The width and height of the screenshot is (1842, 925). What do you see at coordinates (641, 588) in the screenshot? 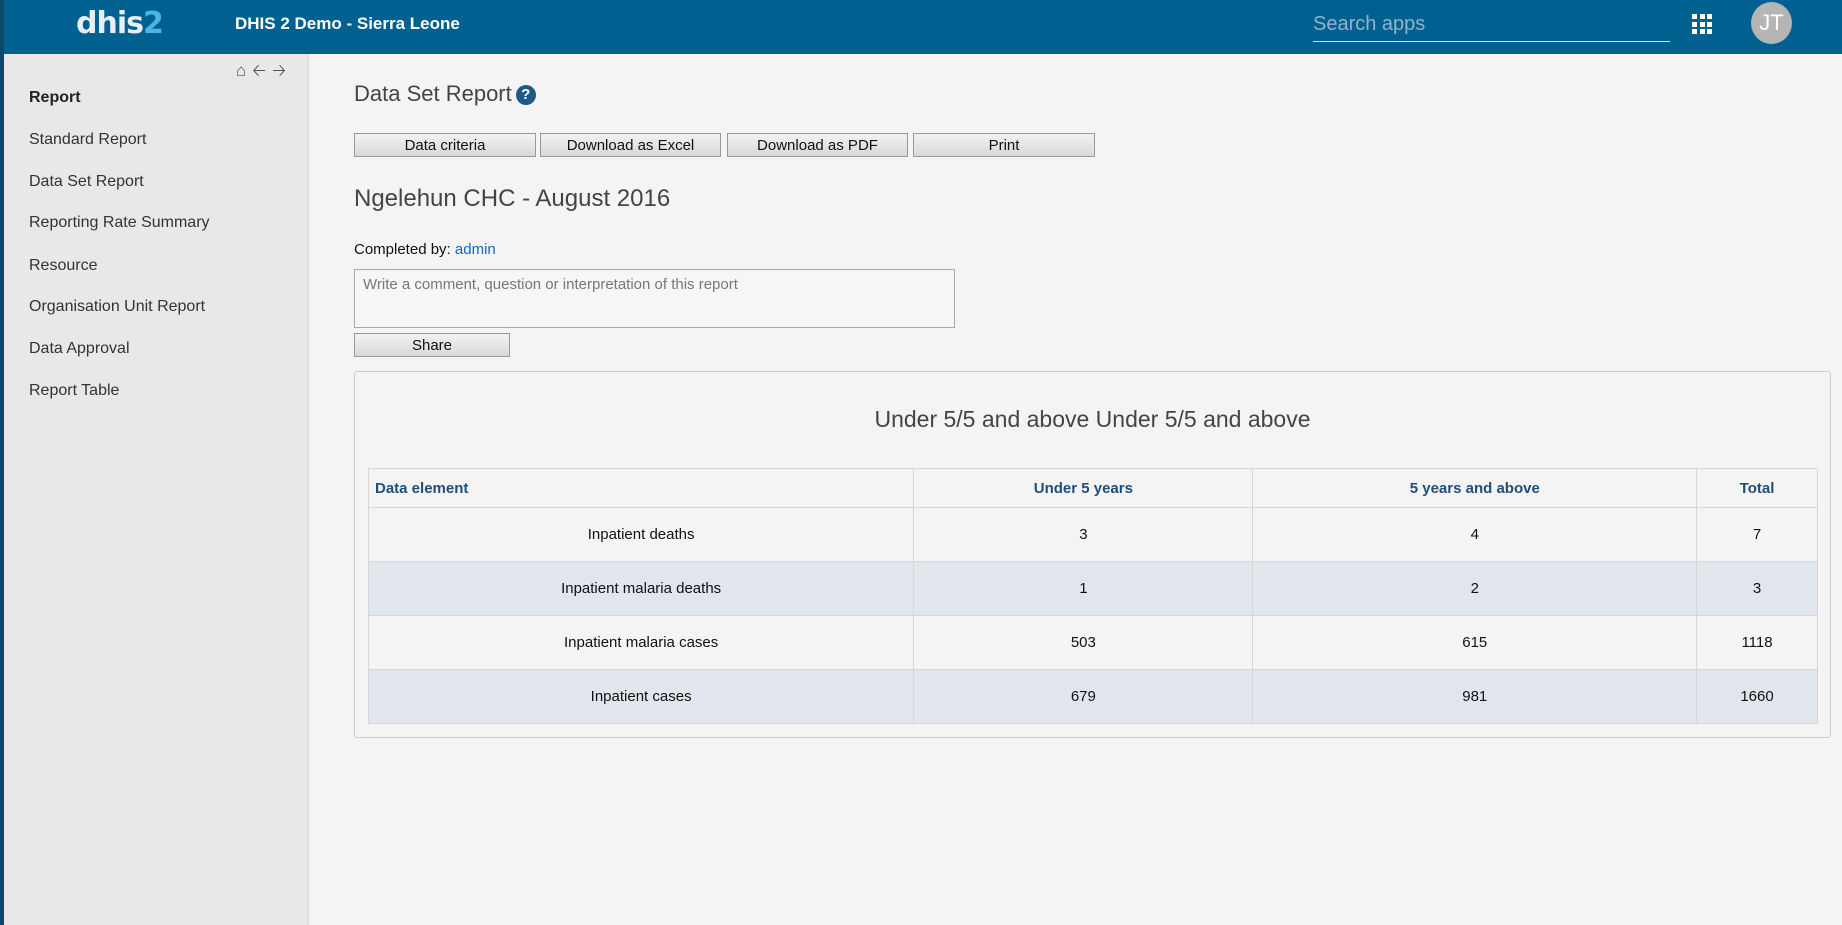
I see `table-cell: Inpatient malaria deaths` at bounding box center [641, 588].